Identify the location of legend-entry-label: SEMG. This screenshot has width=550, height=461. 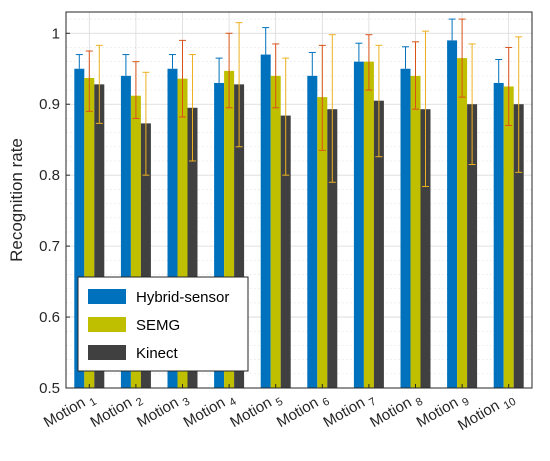
(158, 325).